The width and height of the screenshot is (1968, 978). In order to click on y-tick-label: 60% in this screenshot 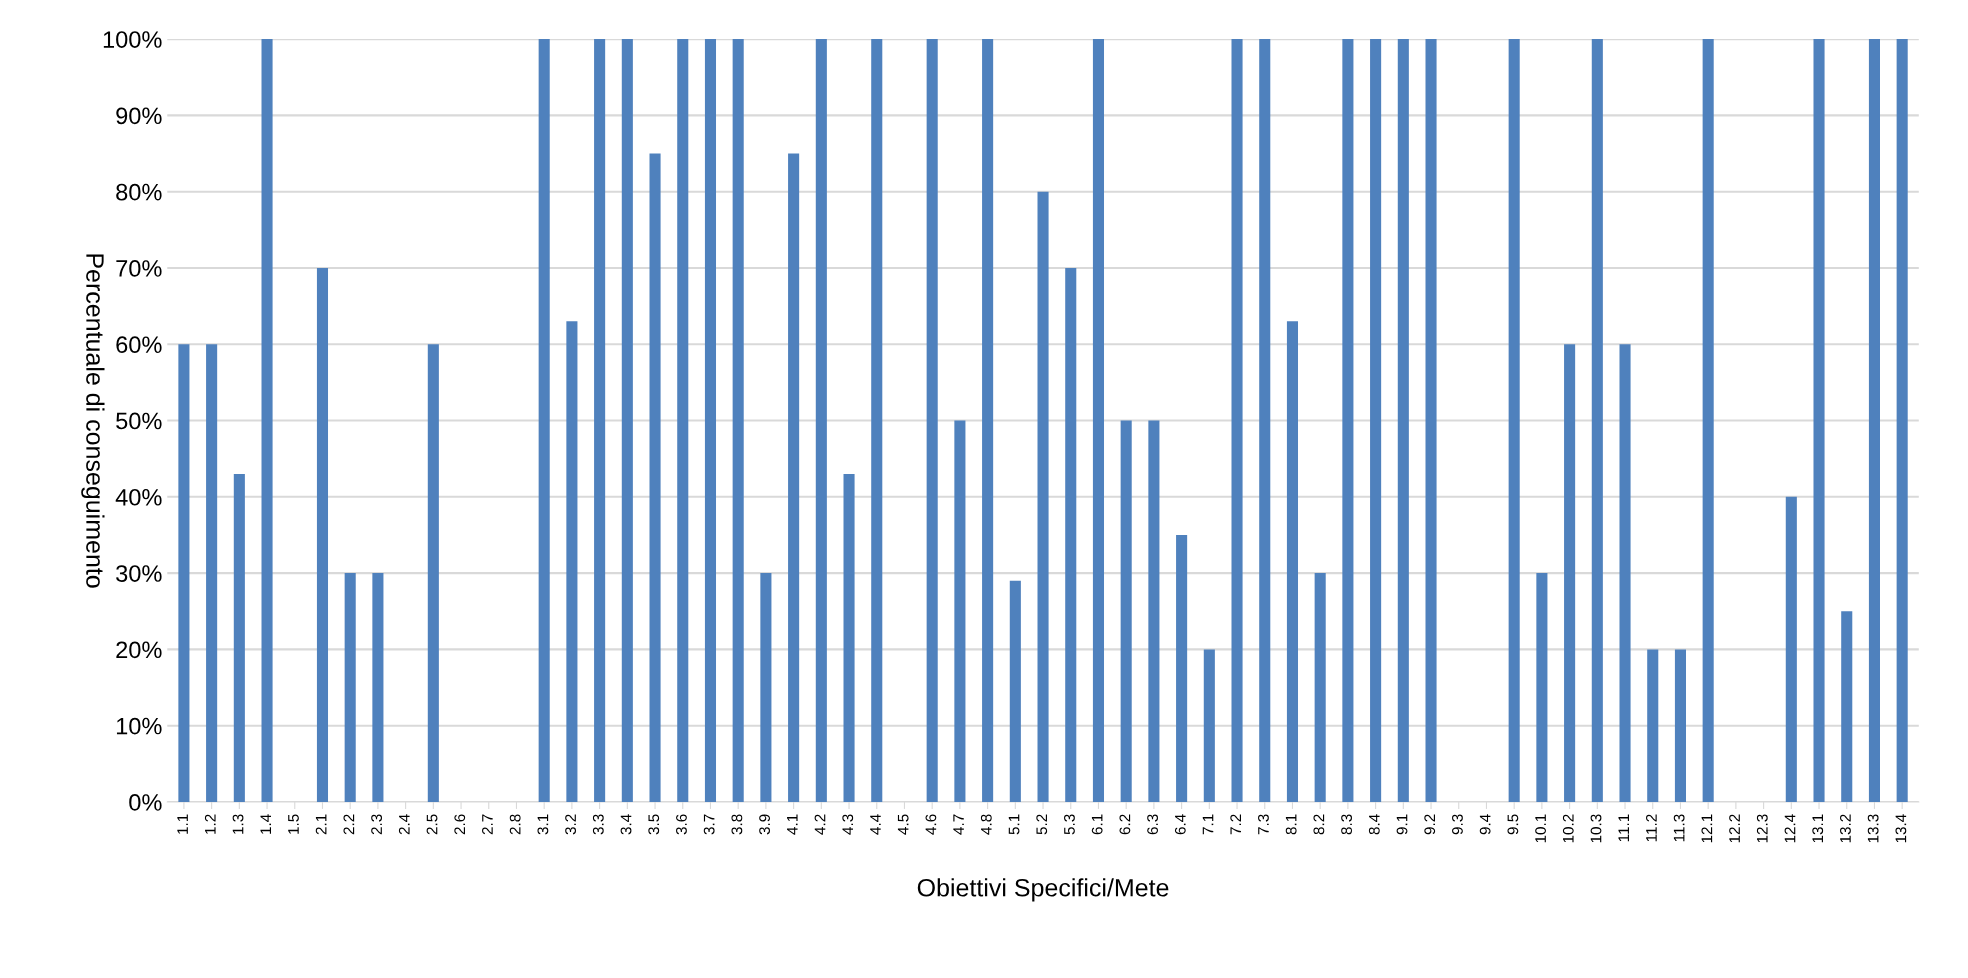, I will do `click(139, 345)`.